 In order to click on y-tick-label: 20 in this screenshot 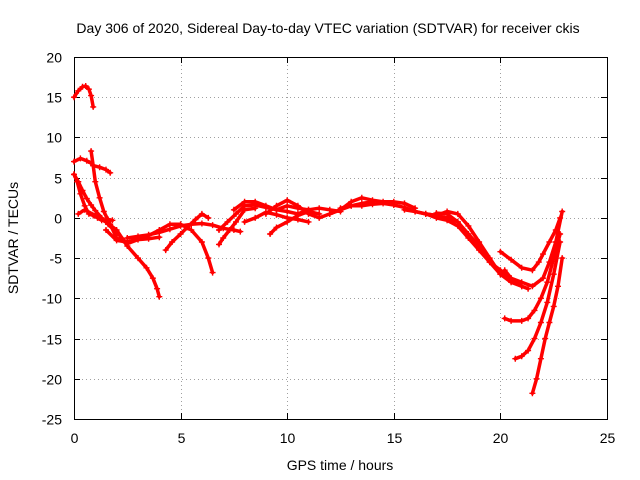, I will do `click(54, 58)`.